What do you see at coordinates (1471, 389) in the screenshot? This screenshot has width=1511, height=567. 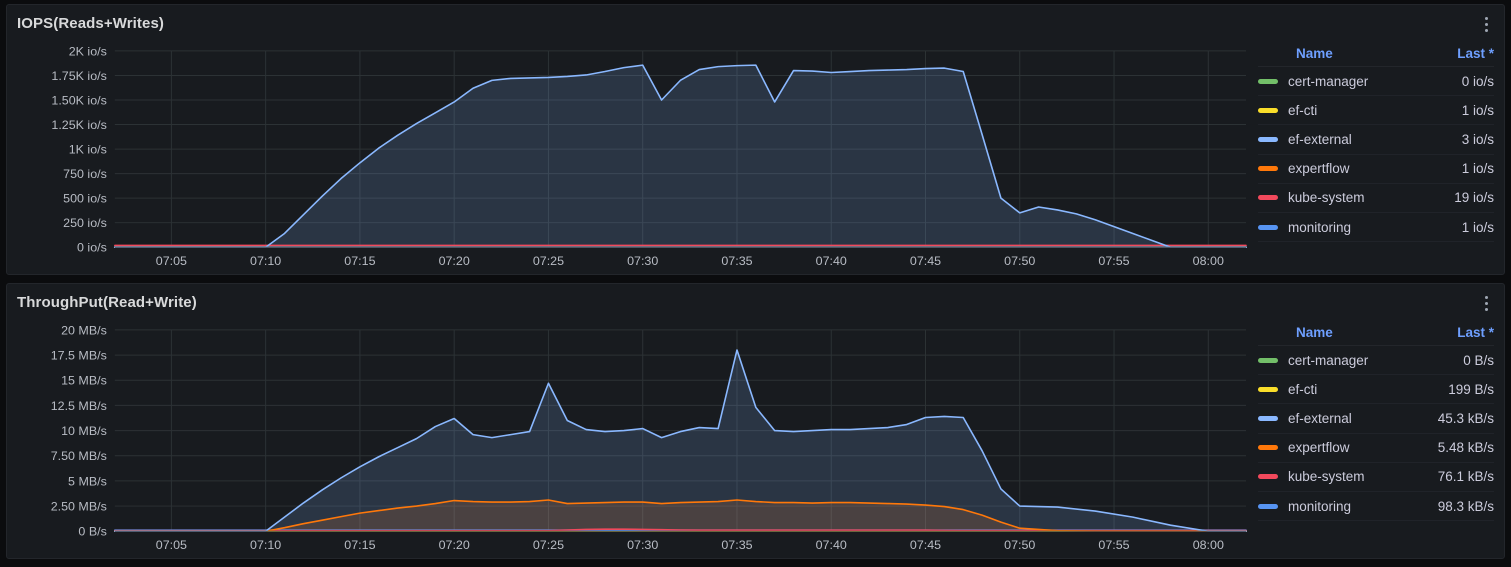 I see `legend-series-value: 199 B/s` at bounding box center [1471, 389].